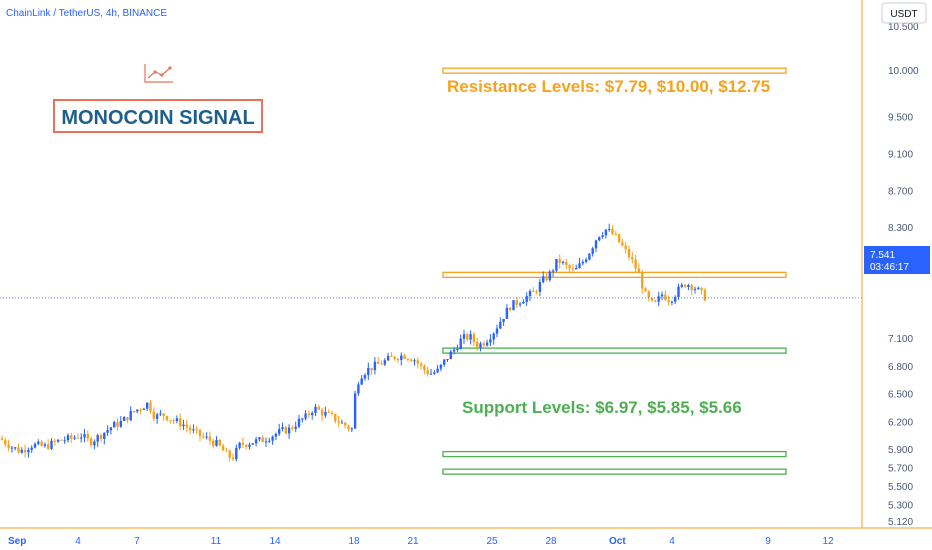 Image resolution: width=932 pixels, height=550 pixels. I want to click on price-tick-10: 5.900, so click(900, 450).